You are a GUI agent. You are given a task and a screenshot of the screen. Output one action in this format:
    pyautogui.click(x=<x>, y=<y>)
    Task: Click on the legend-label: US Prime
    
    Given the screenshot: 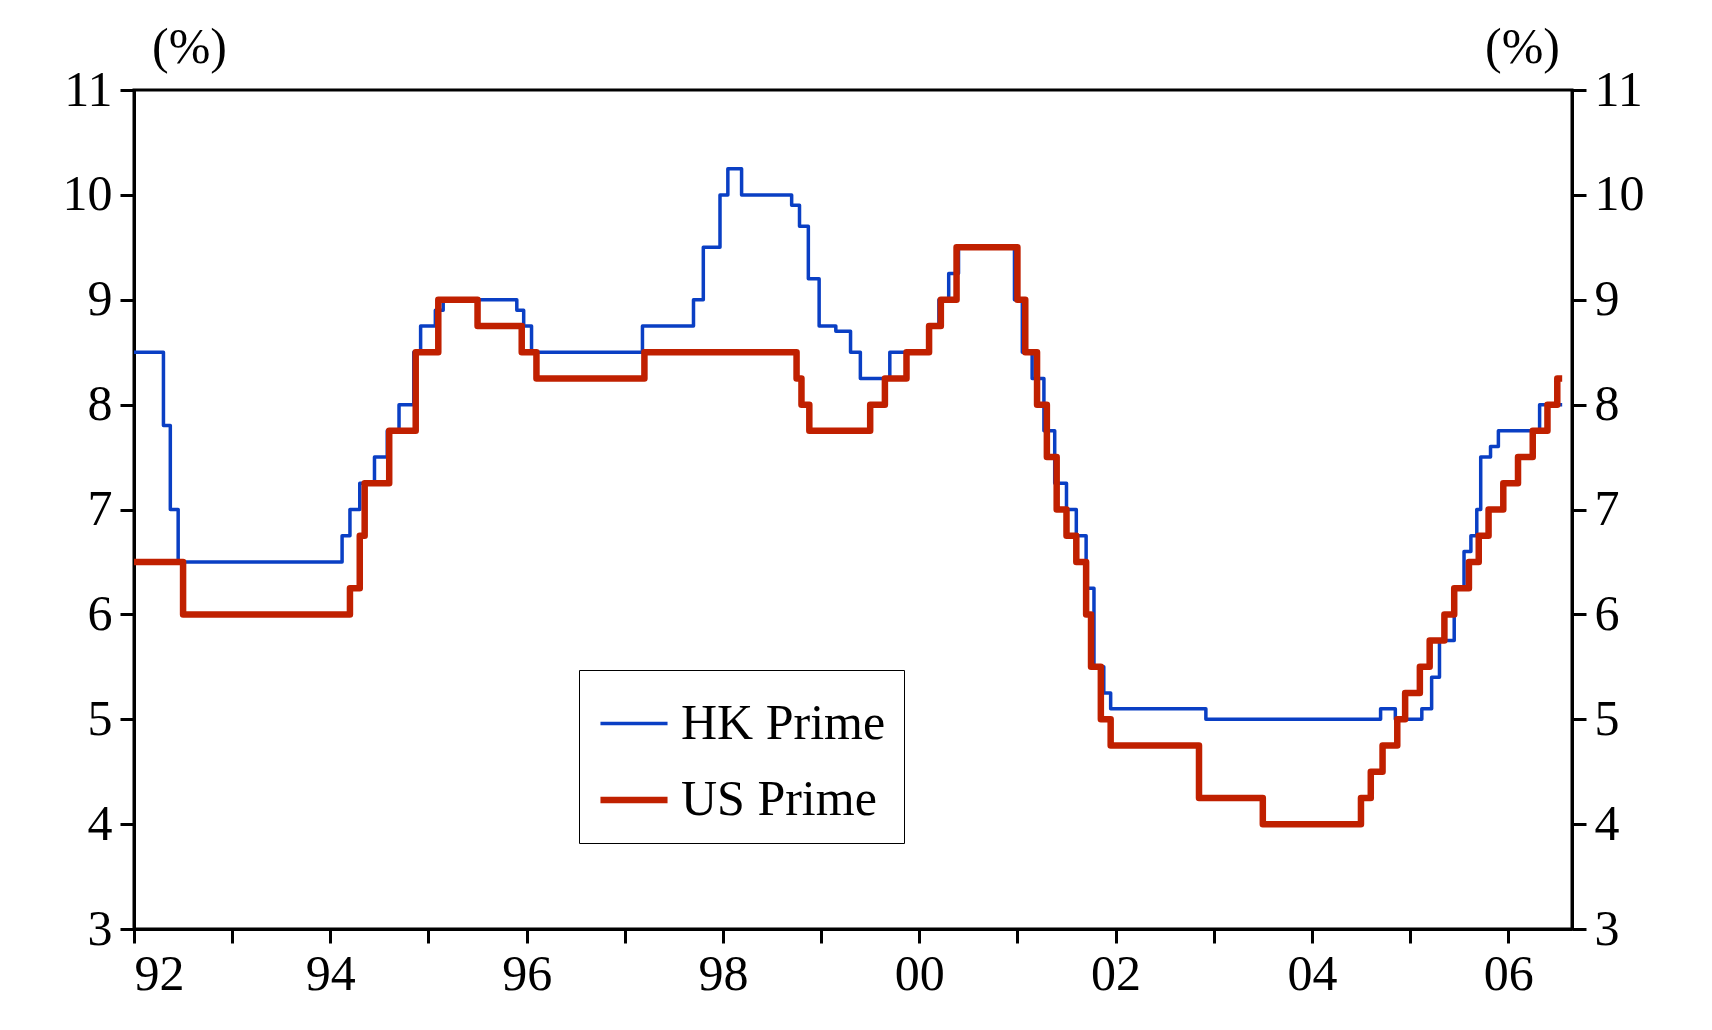 What is the action you would take?
    pyautogui.click(x=779, y=798)
    